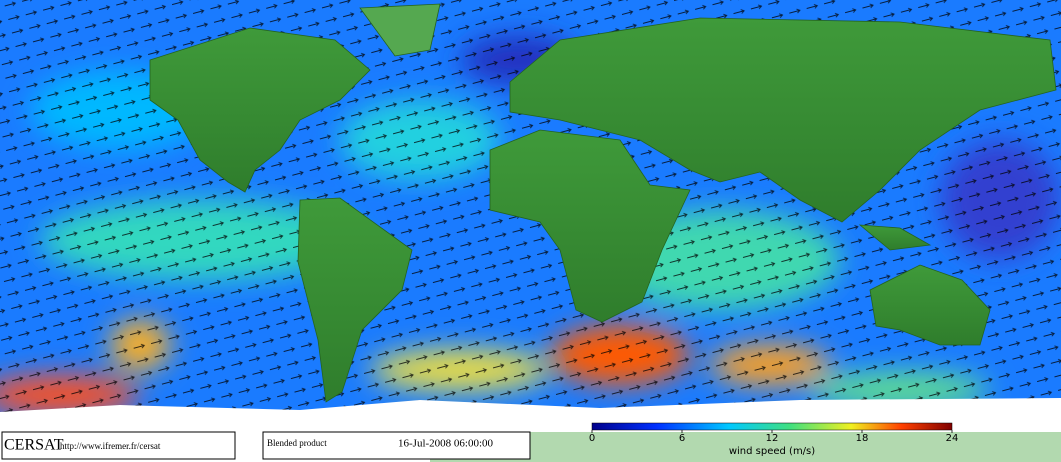 The height and width of the screenshot is (462, 1061). Describe the element at coordinates (952, 438) in the screenshot. I see `colorbar-tick-label: 24` at that location.